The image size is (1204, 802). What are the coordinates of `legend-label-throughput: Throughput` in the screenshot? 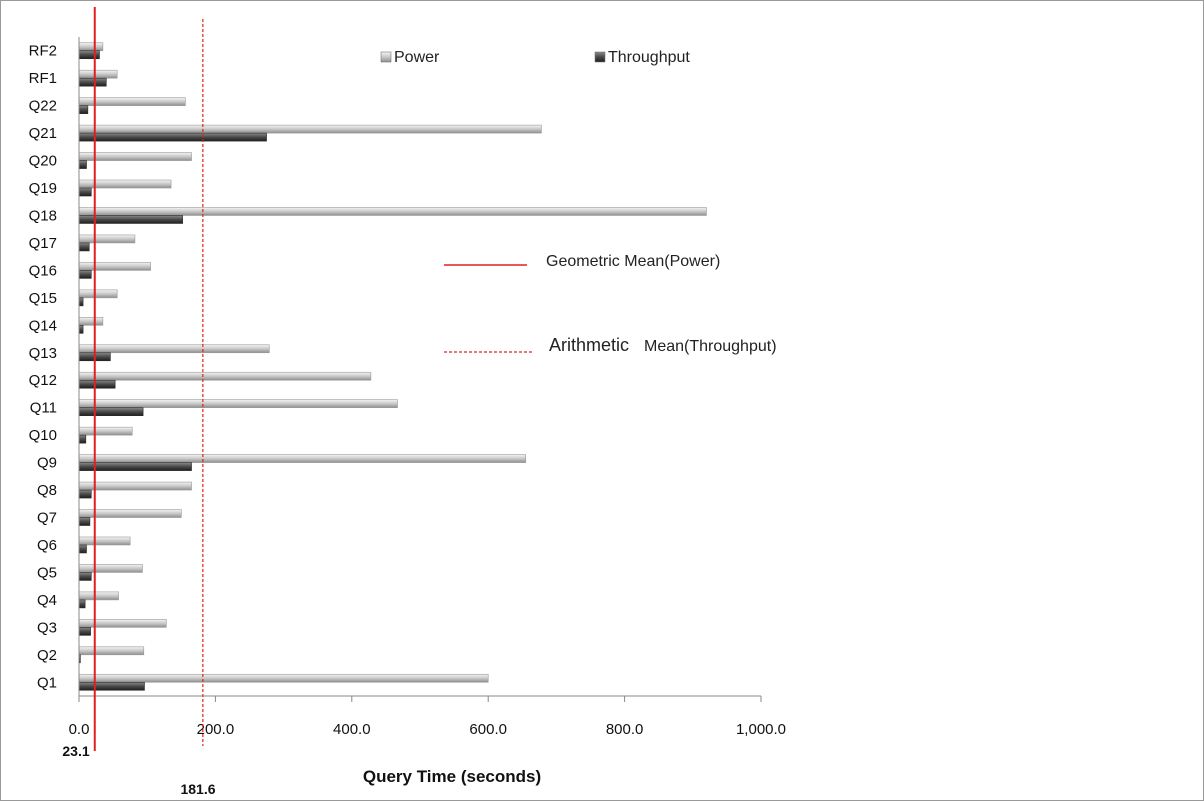 It's located at (649, 57).